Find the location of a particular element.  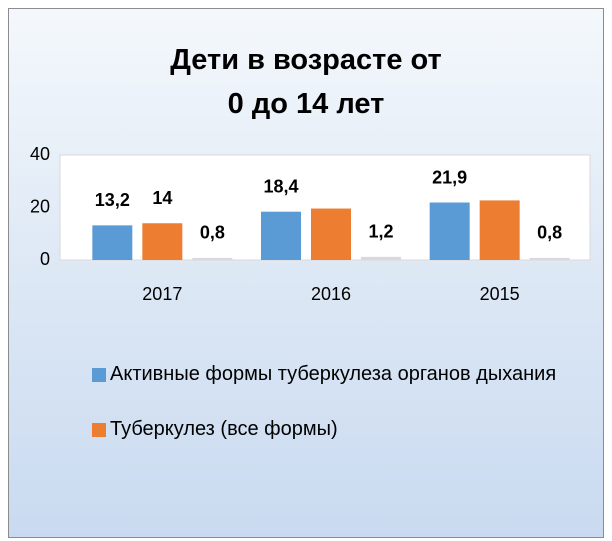

data-label: 14 is located at coordinates (162, 198).